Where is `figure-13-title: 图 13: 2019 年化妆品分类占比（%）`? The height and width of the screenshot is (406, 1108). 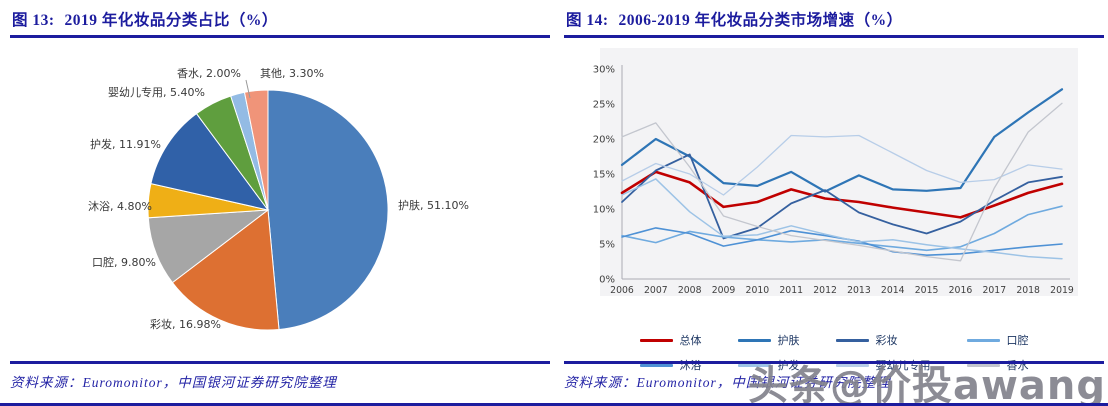 figure-13-title: 图 13: 2019 年化妆品分类占比（%） is located at coordinates (280, 22).